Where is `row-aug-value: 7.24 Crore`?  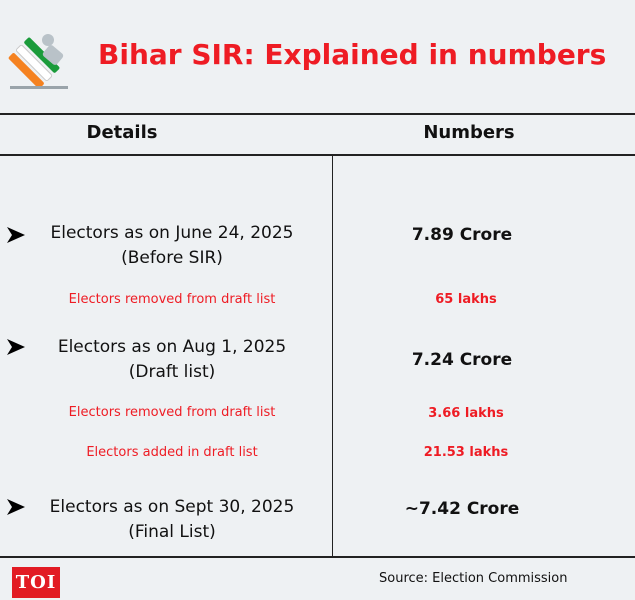 row-aug-value: 7.24 Crore is located at coordinates (462, 360).